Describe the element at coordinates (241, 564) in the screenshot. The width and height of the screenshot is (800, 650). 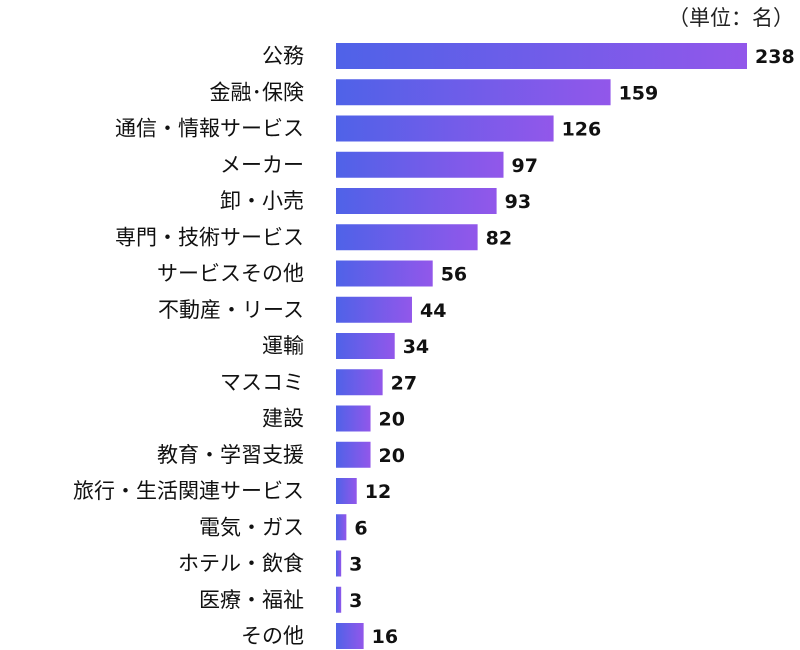
I see `category-label: ホテル・飲食` at that location.